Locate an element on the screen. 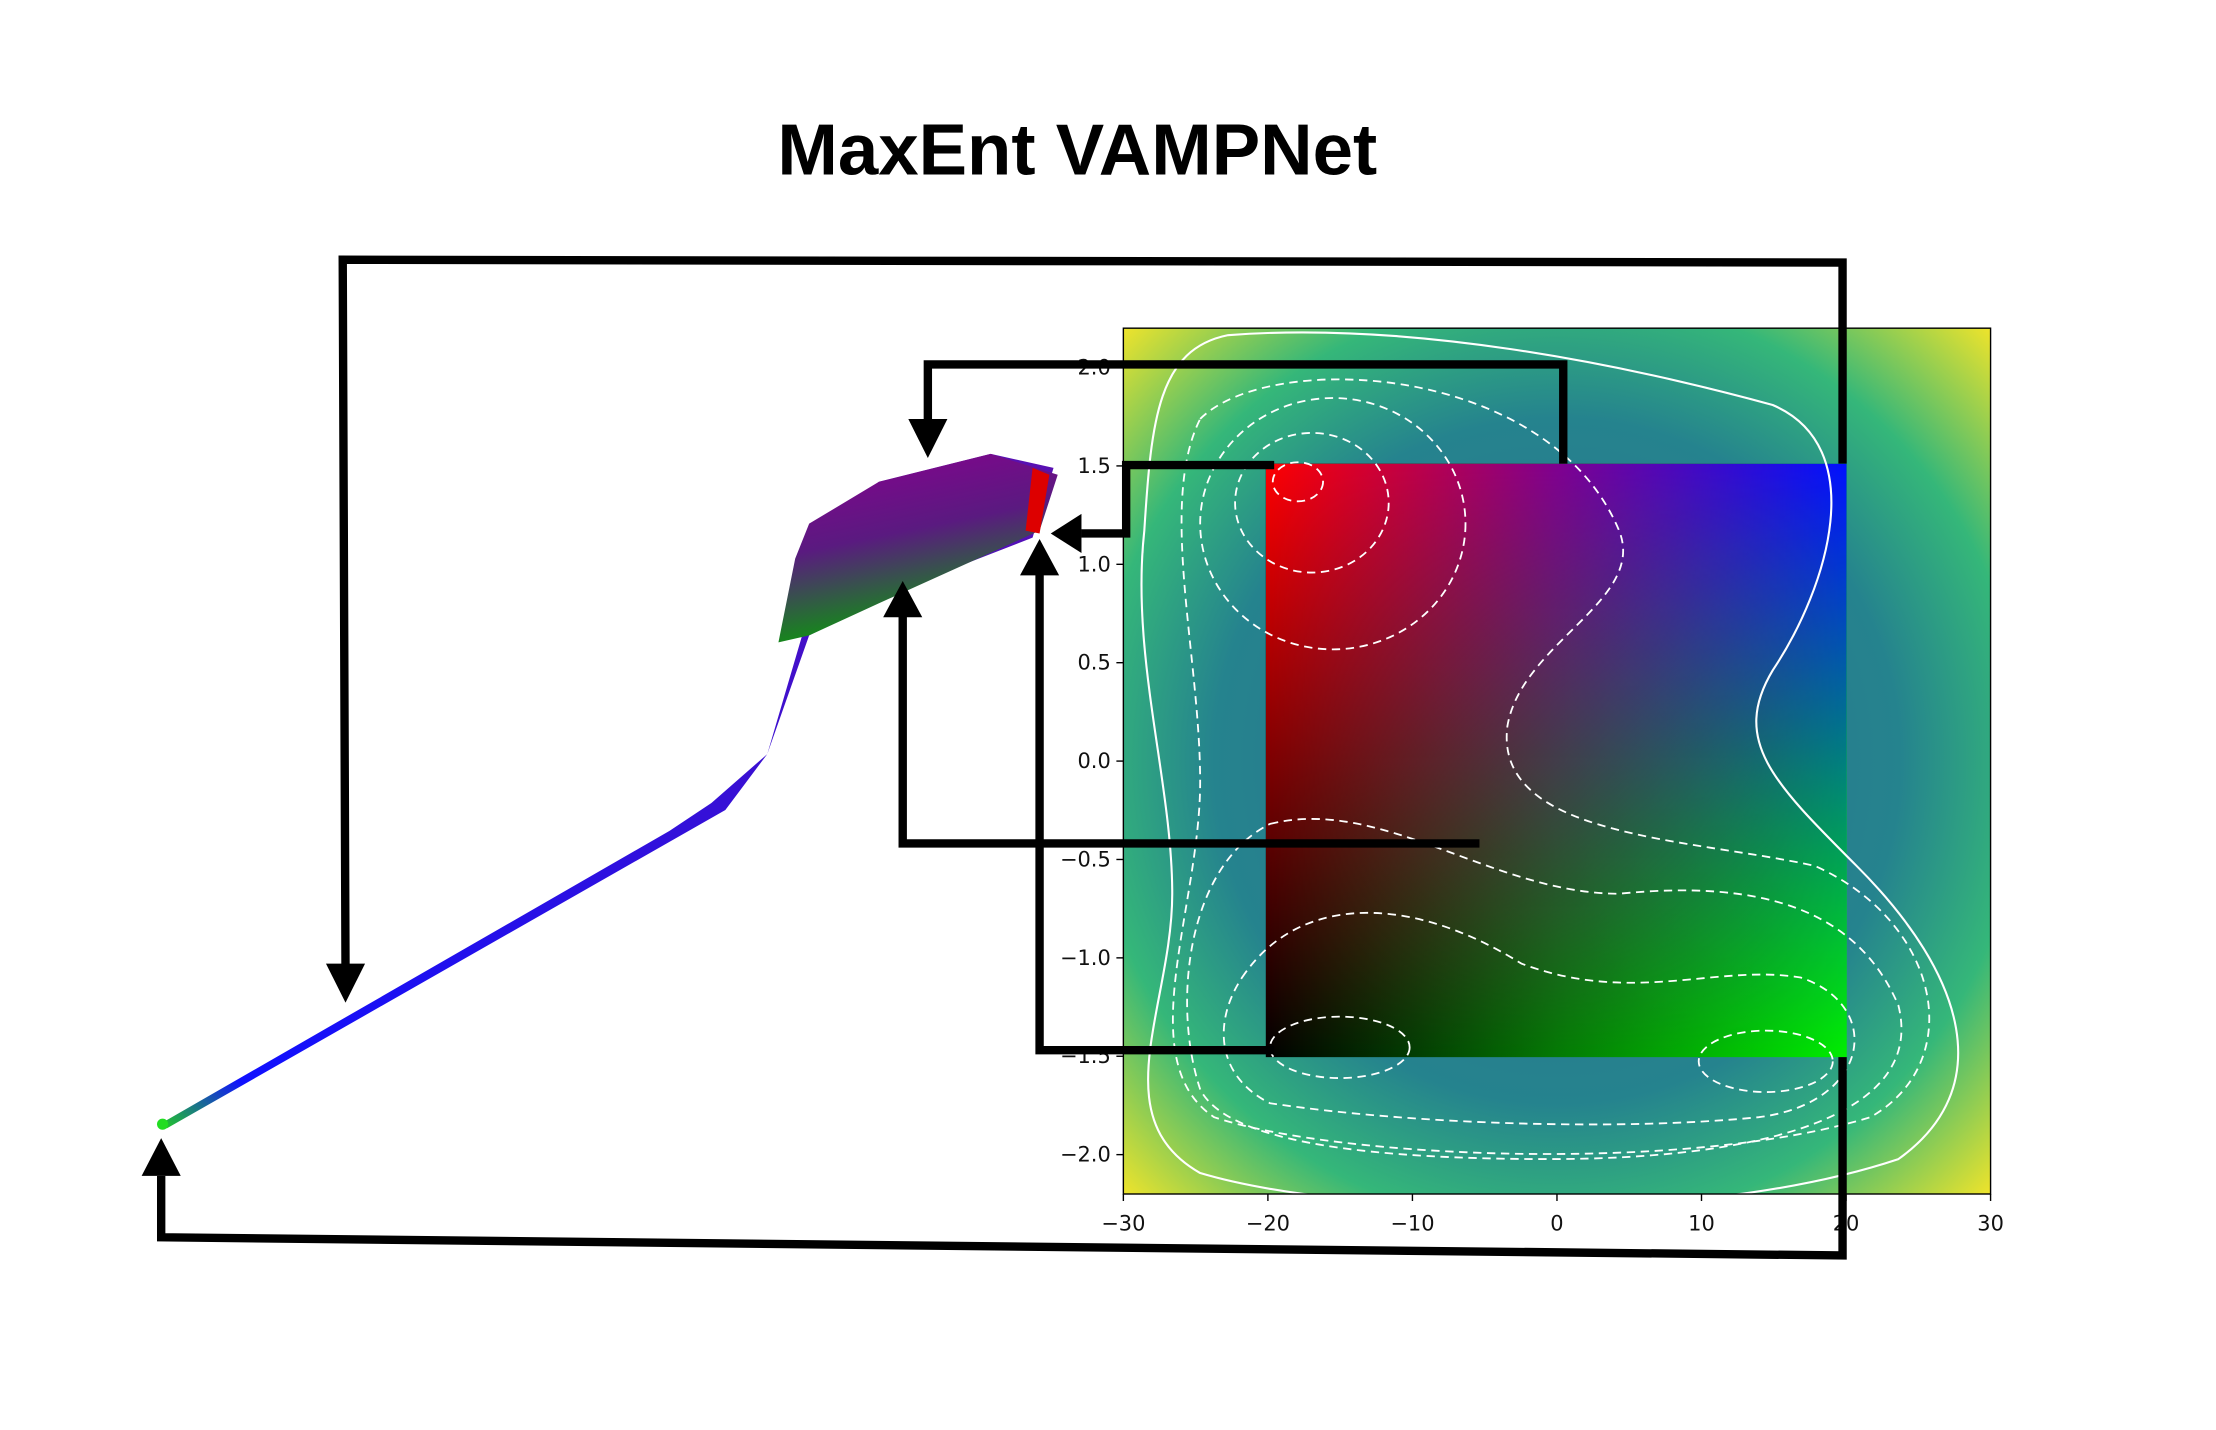 The image size is (2216, 1430). y-tick-label: −2.0 is located at coordinates (1085, 1155).